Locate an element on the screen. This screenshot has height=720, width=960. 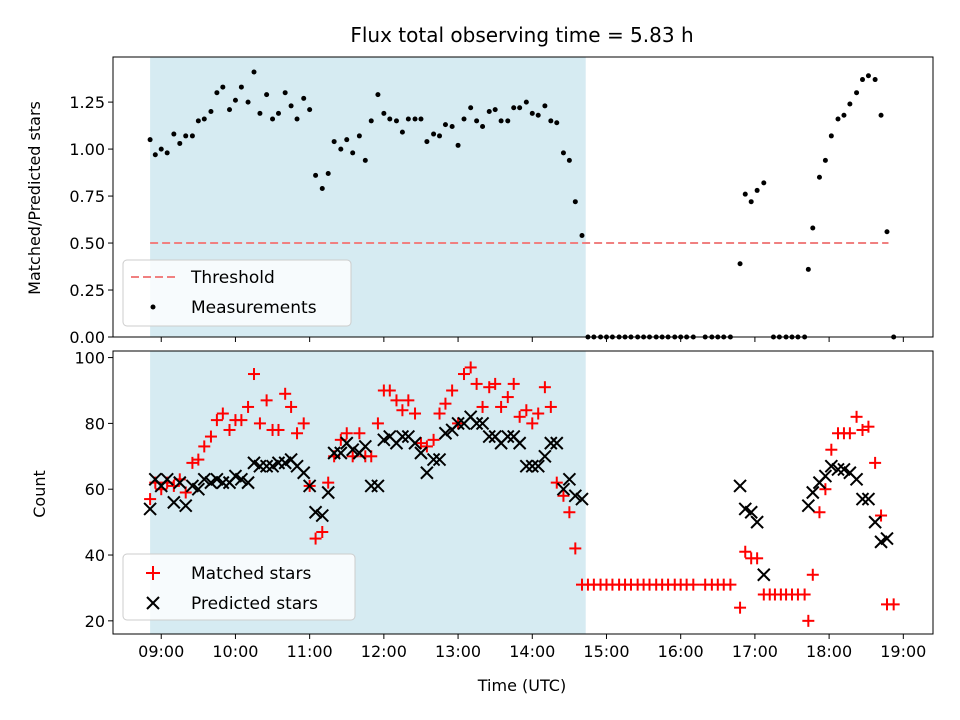
y-tick-label: 0.00 is located at coordinates (87, 337).